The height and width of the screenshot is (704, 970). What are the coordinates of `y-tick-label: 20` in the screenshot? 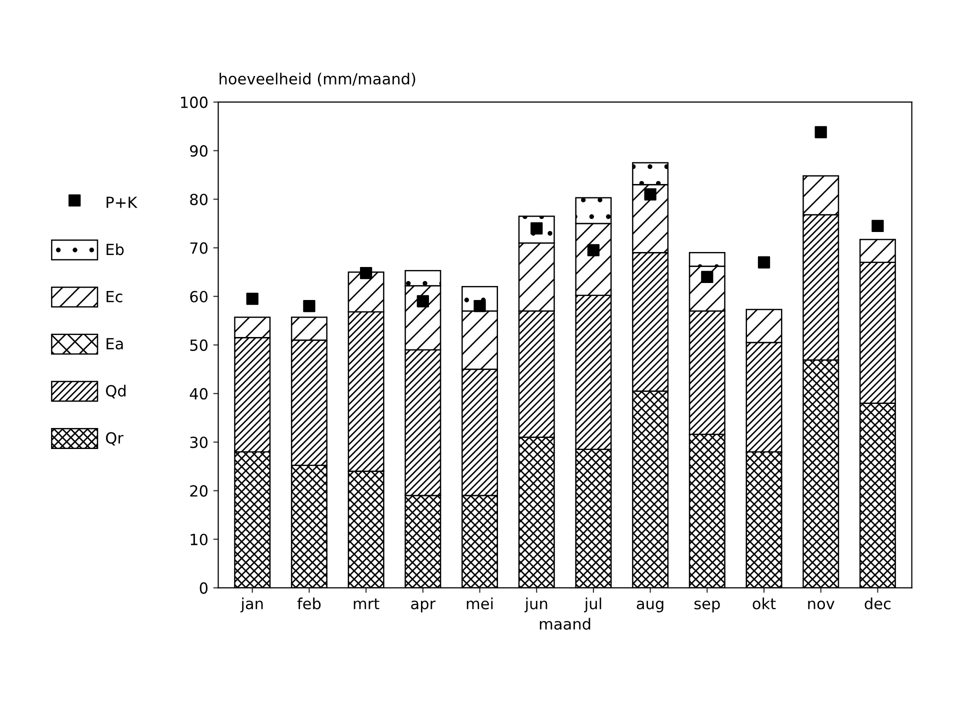 It's located at (199, 491).